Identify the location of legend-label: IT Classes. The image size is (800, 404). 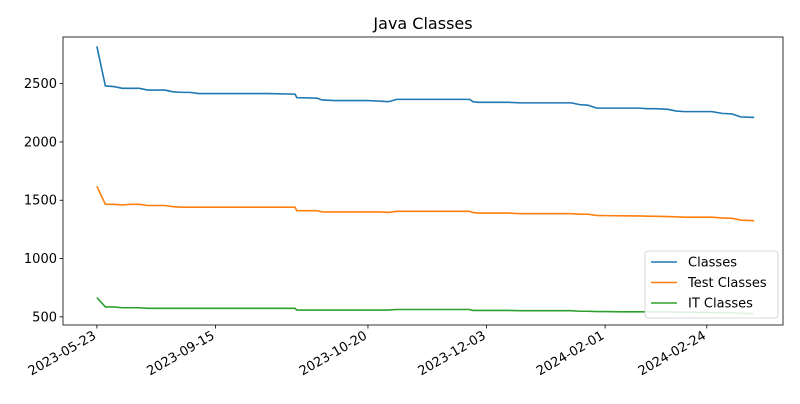
(720, 304).